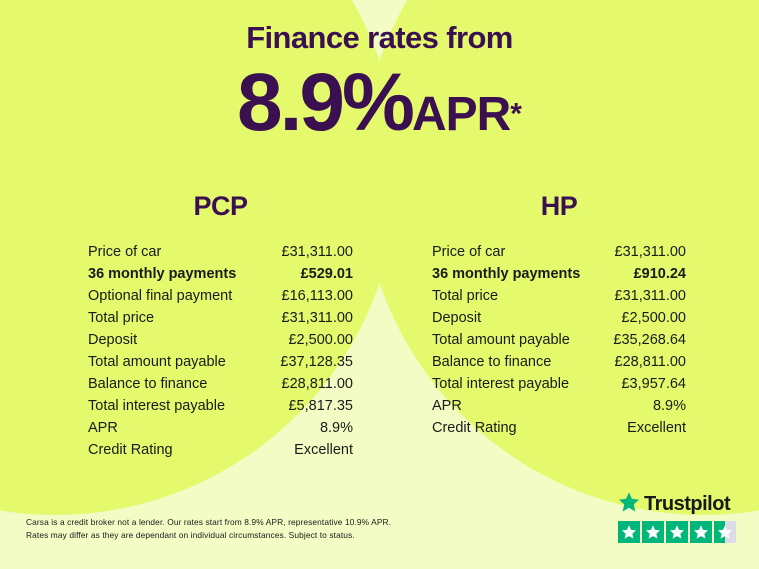  I want to click on row-value: £910.24, so click(659, 274).